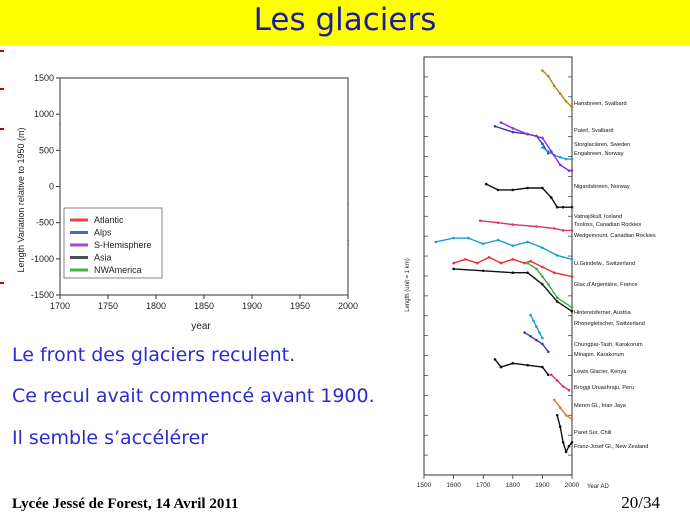  Describe the element at coordinates (600, 372) in the screenshot. I see `glacier-label: Lewis Glacier, Kenya` at that location.